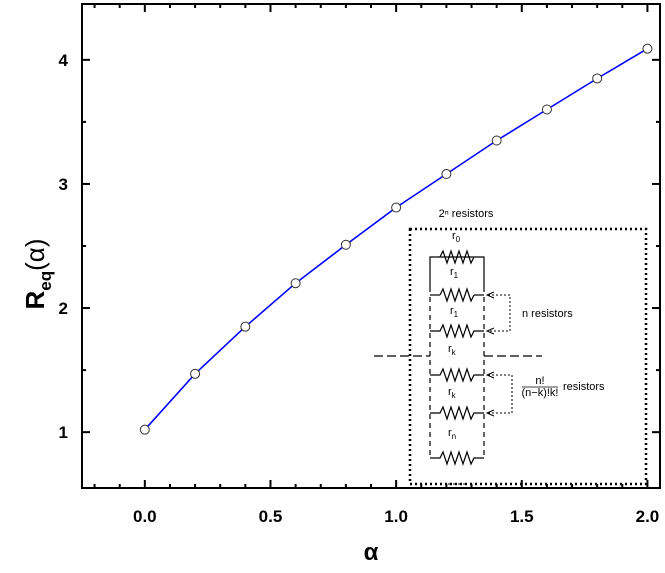 Image resolution: width=665 pixels, height=573 pixels. I want to click on resistor-r1-a, so click(457, 295).